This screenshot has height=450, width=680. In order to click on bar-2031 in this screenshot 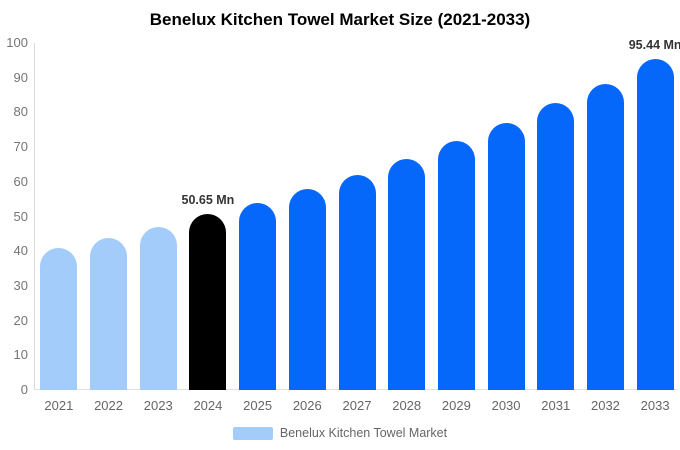, I will do `click(556, 246)`.